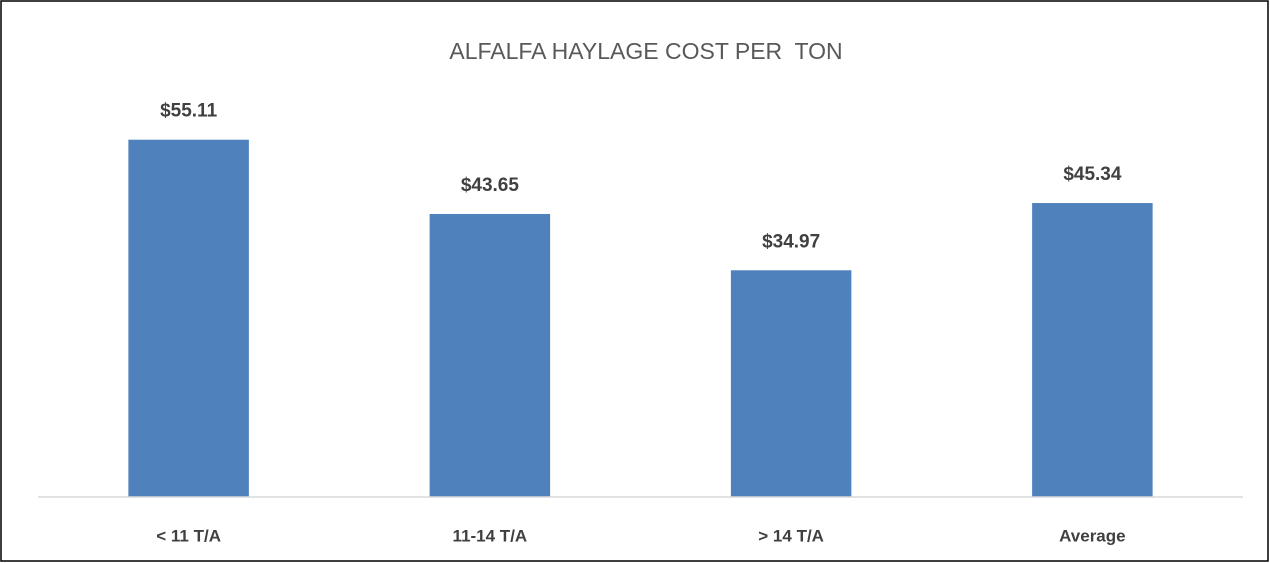 This screenshot has height=563, width=1270. I want to click on x-tick-label: > 14 T/A, so click(791, 535).